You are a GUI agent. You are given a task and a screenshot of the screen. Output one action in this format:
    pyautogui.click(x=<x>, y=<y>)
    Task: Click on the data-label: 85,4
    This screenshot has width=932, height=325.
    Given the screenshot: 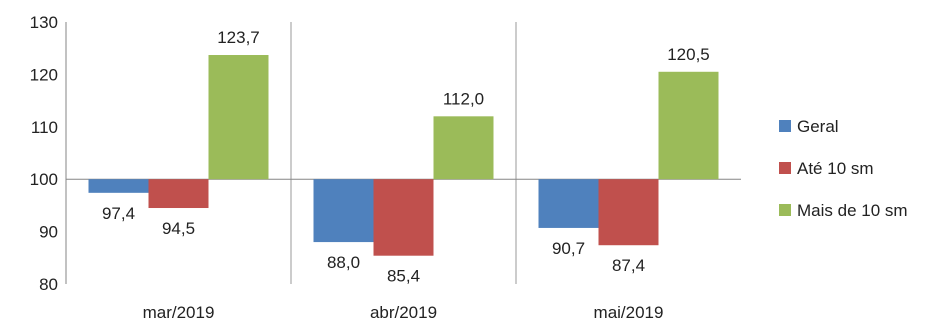 What is the action you would take?
    pyautogui.click(x=403, y=276)
    